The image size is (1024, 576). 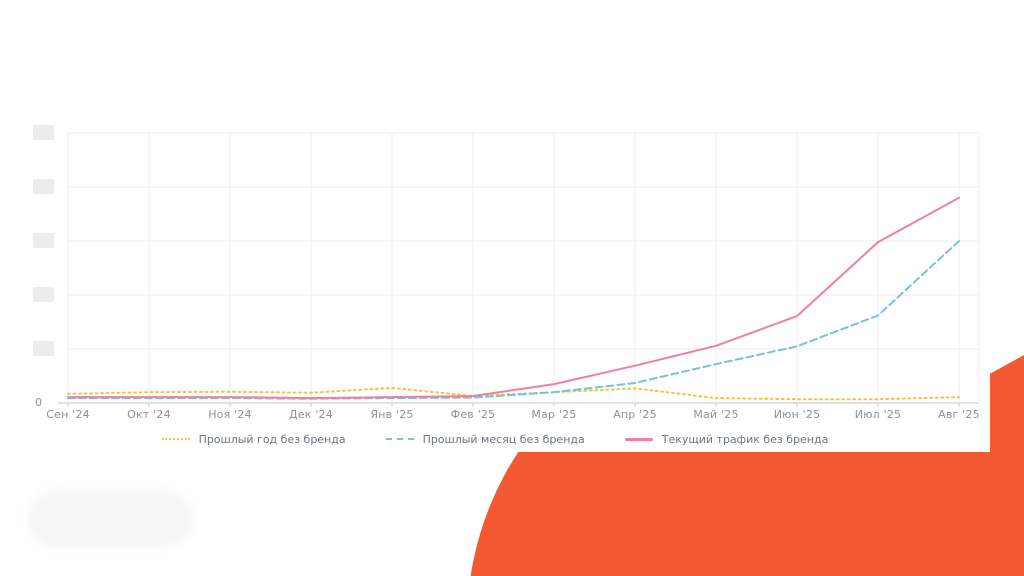 What do you see at coordinates (745, 439) in the screenshot?
I see `legend-label: Текущий трафик без бренда` at bounding box center [745, 439].